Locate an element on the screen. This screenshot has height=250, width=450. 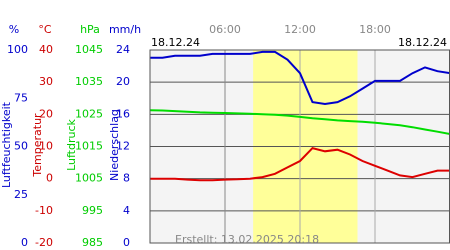
y-tick-label: 985 is located at coordinates (92, 242).